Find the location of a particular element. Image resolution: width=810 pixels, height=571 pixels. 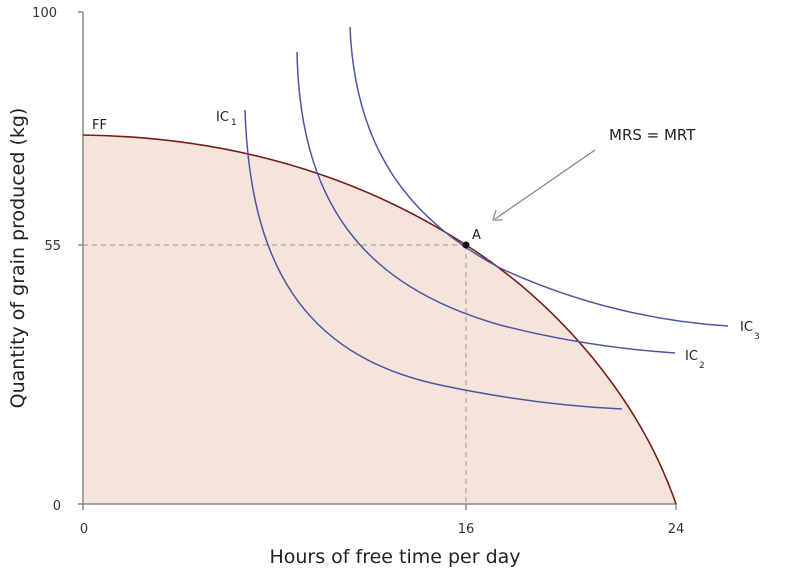

ic3-subscript: 3 is located at coordinates (757, 337).